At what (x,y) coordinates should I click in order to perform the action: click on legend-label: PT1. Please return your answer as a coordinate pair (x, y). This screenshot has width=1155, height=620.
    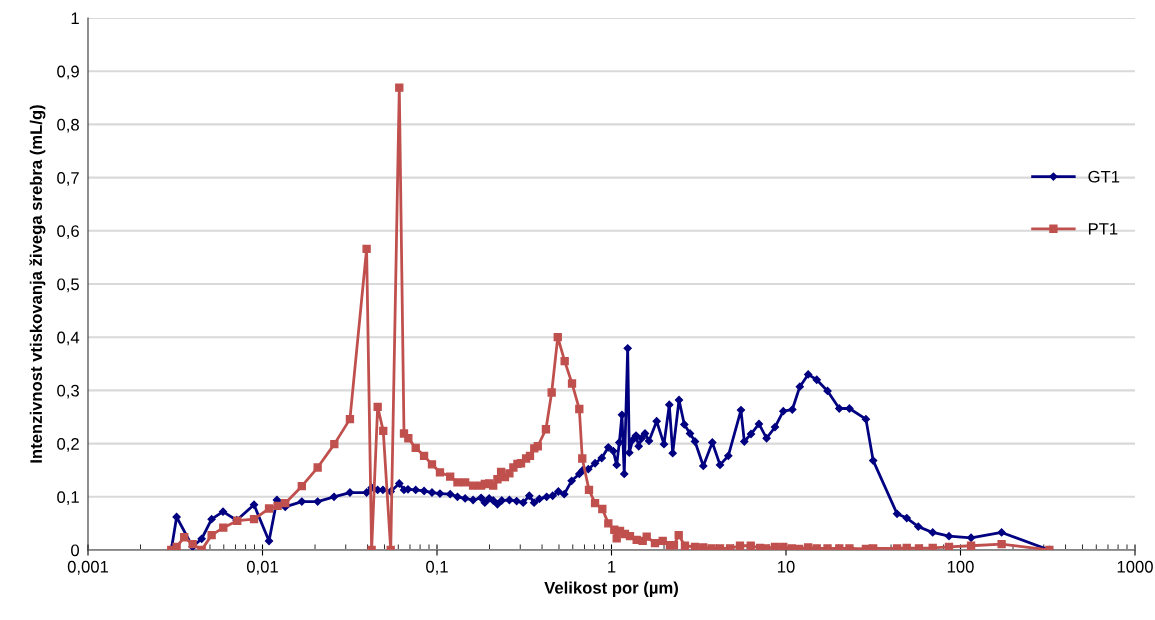
    Looking at the image, I should click on (1103, 229).